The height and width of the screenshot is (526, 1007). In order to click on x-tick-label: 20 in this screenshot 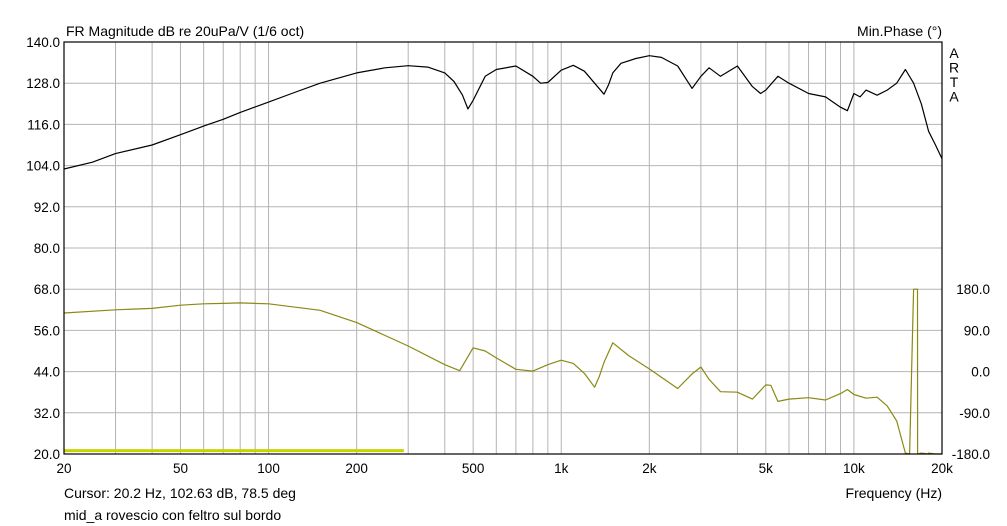, I will do `click(63, 468)`.